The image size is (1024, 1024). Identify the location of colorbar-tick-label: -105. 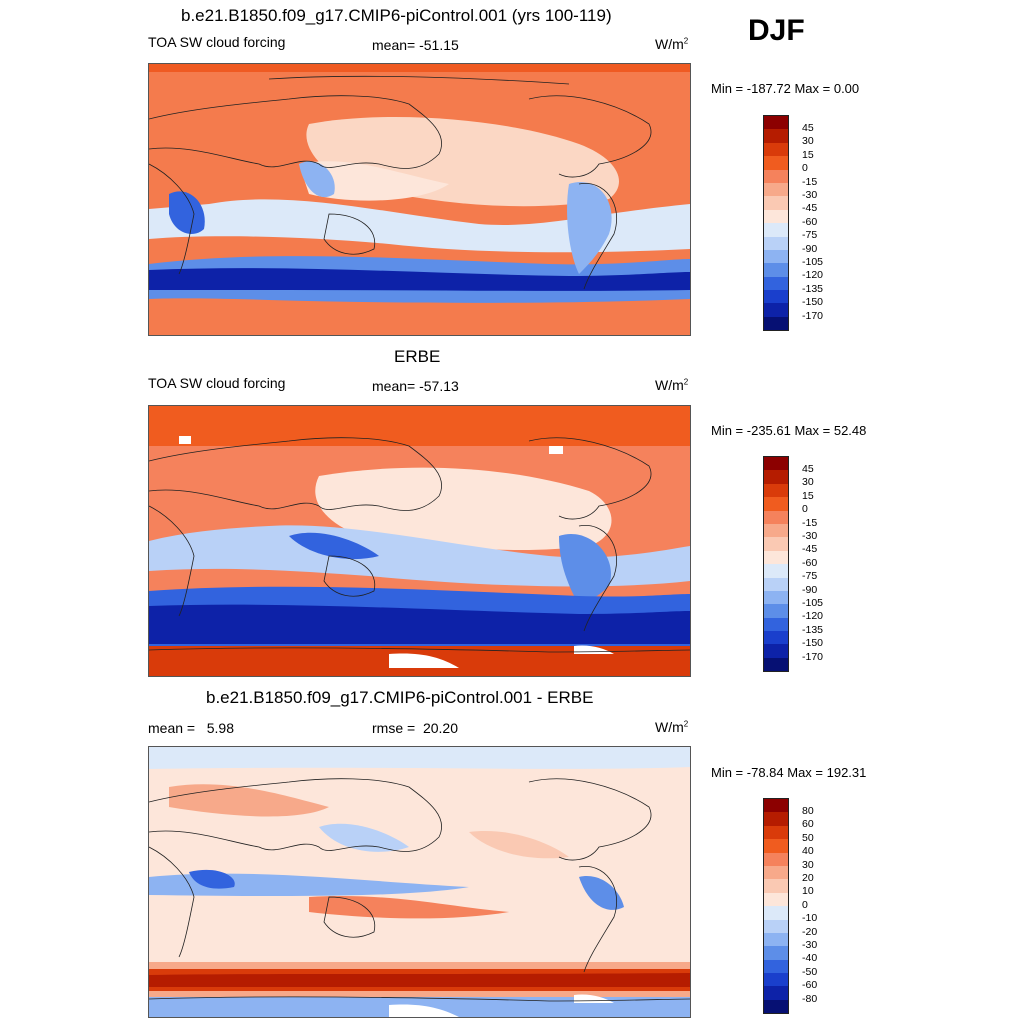
(813, 262).